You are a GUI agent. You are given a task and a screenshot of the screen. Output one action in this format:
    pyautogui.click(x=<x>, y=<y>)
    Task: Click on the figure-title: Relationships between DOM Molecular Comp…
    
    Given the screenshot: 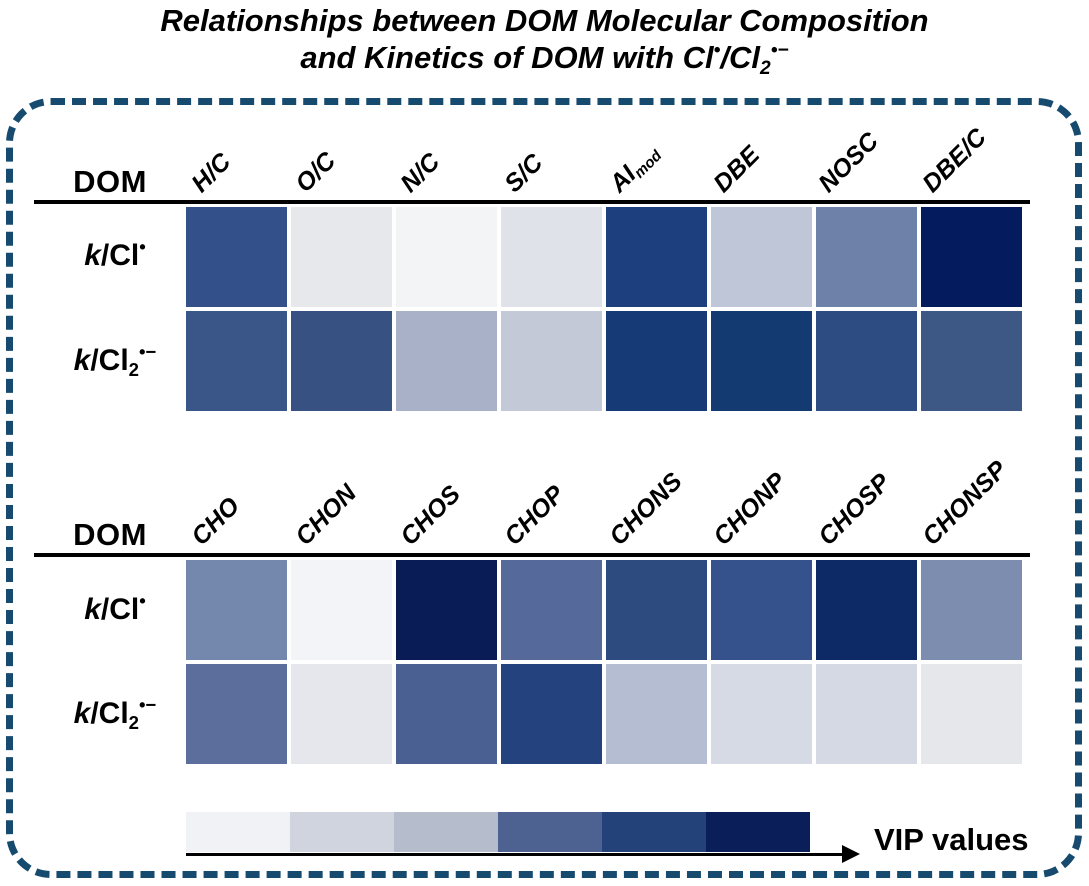 What is the action you would take?
    pyautogui.click(x=544, y=41)
    